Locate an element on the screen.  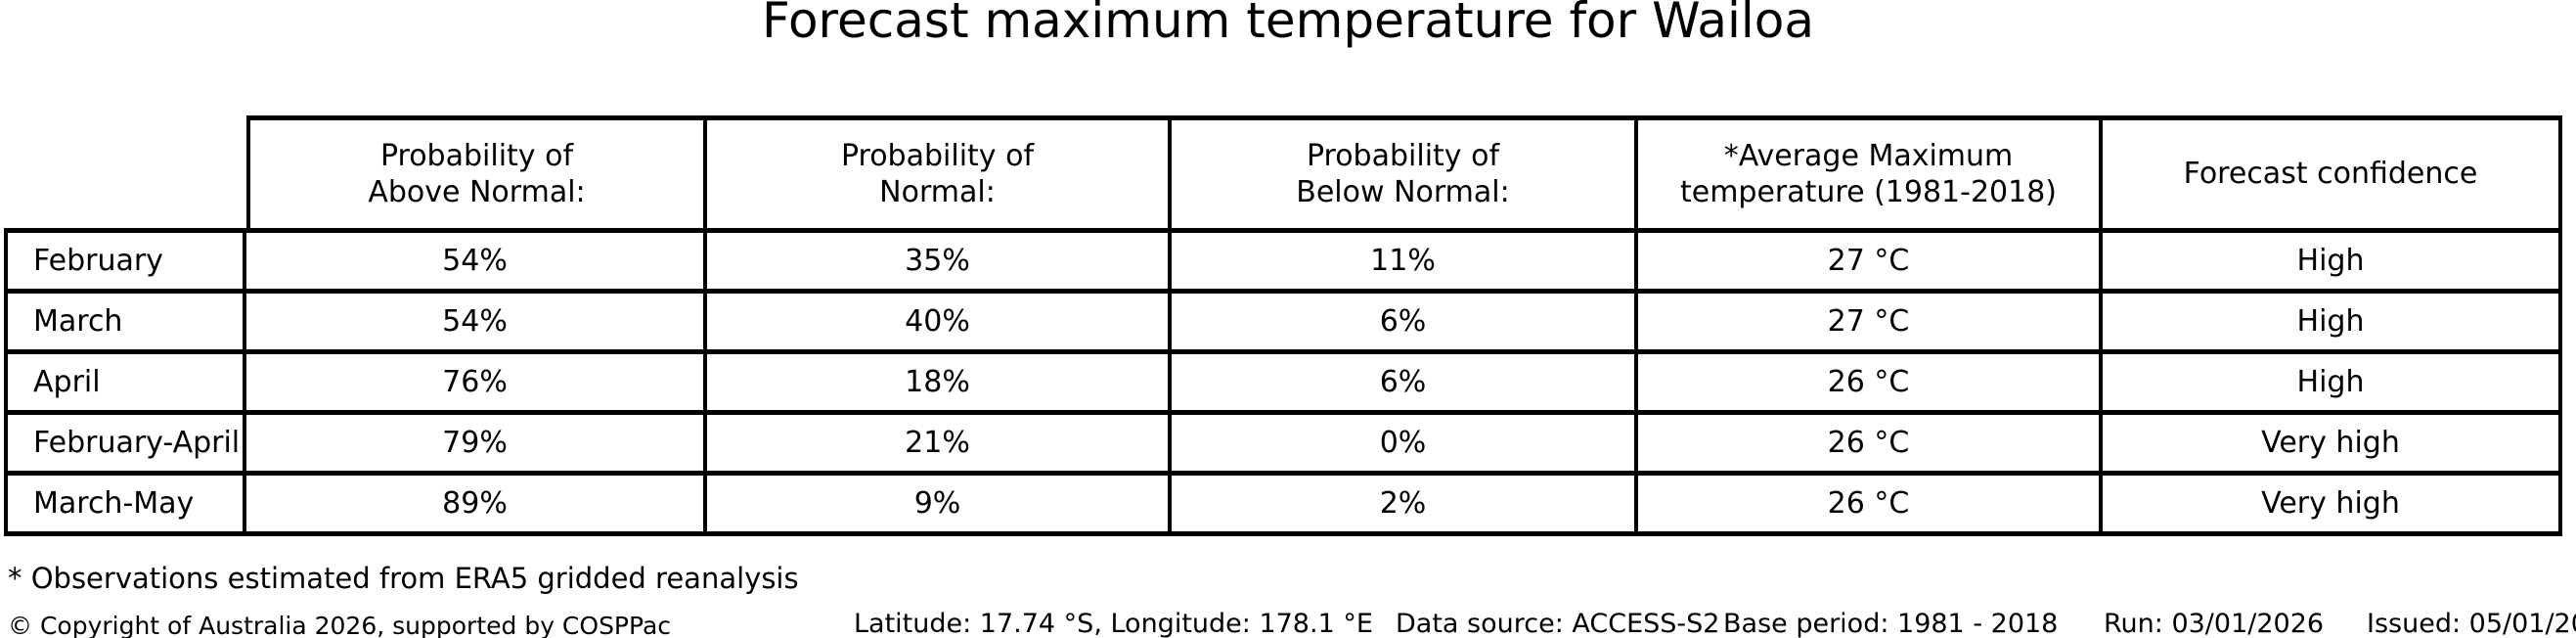
header-average-max-temp: *Average Maximum temperature (1981-2018) is located at coordinates (1871, 174).